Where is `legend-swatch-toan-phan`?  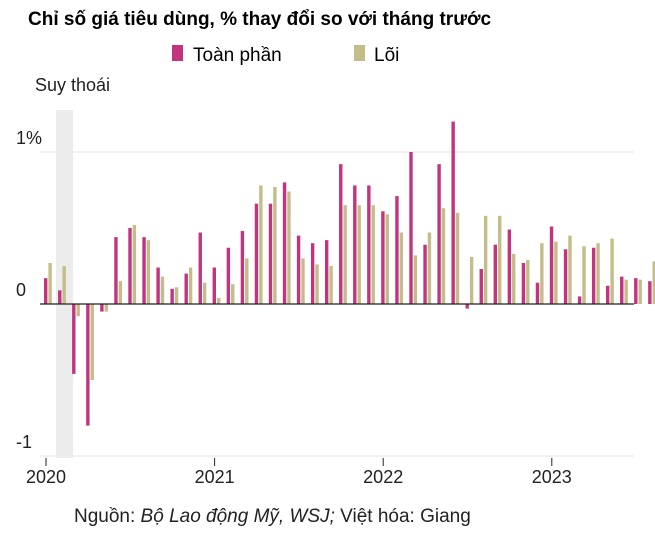
legend-swatch-toan-phan is located at coordinates (177, 53).